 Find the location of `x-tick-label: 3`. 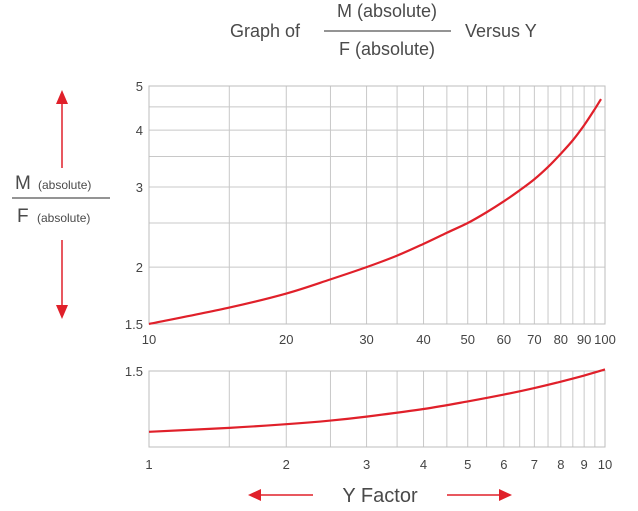

x-tick-label: 3 is located at coordinates (366, 464).